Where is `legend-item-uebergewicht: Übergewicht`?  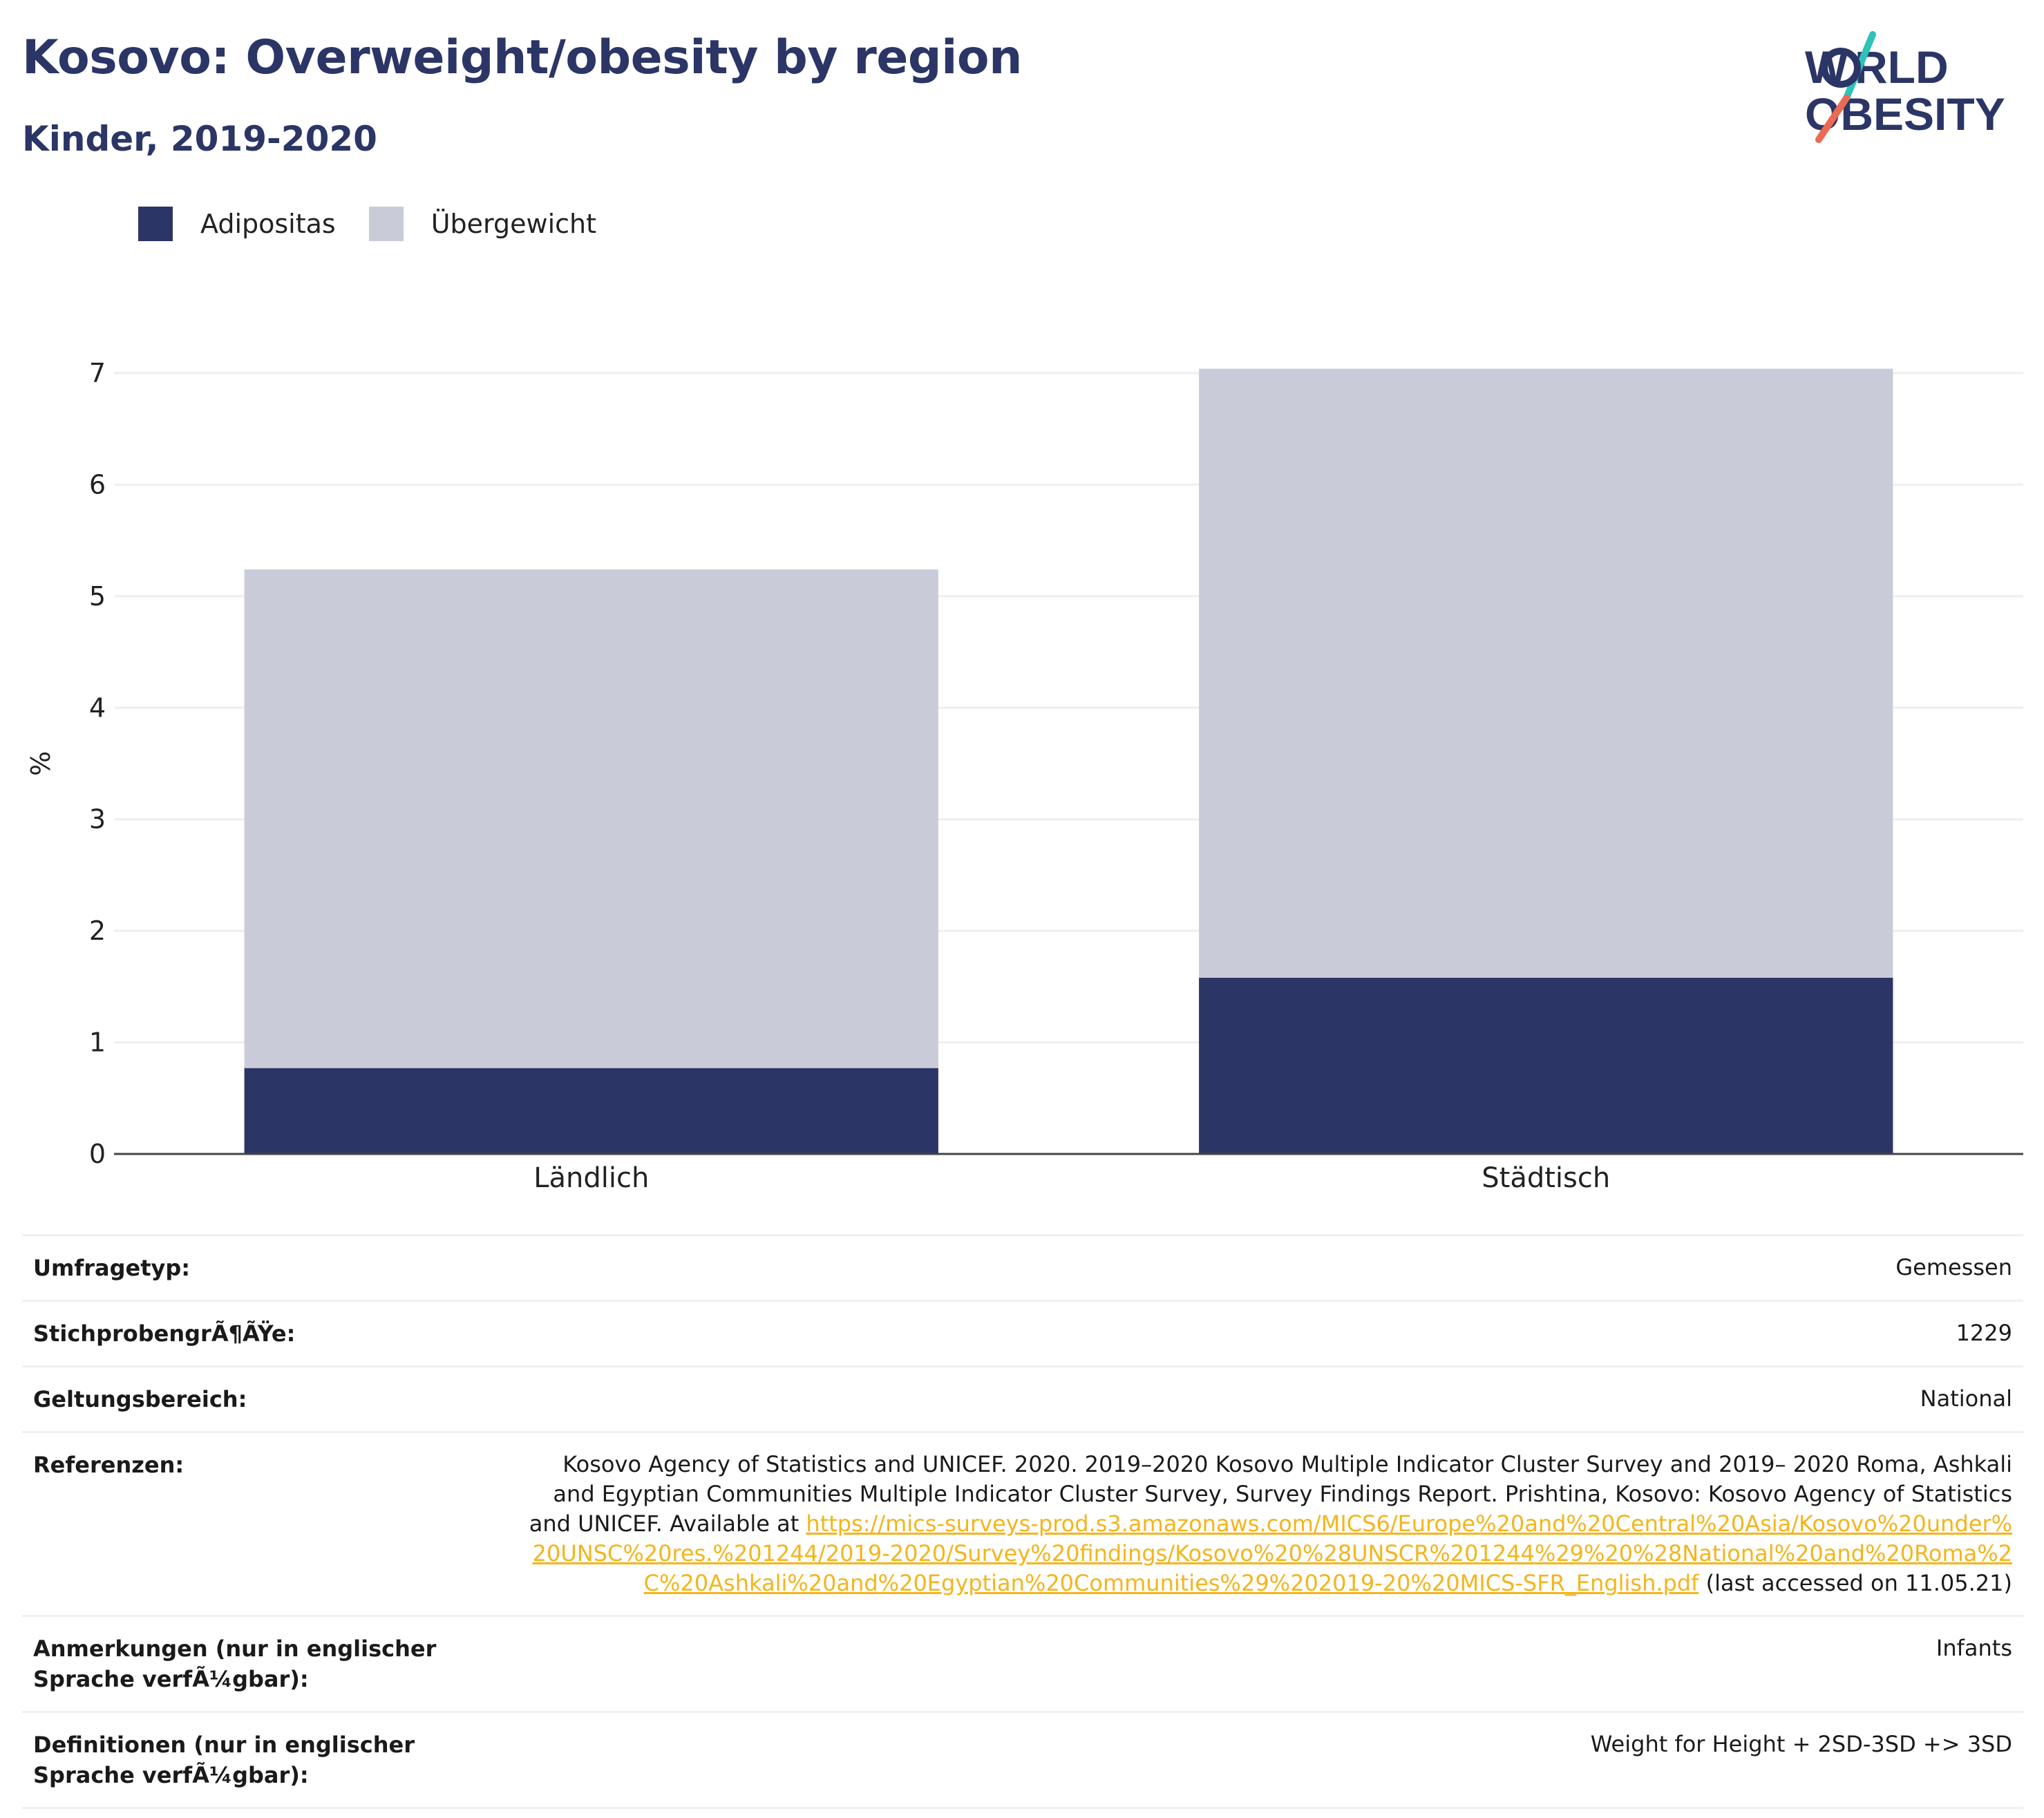 legend-item-uebergewicht: Übergewicht is located at coordinates (482, 224).